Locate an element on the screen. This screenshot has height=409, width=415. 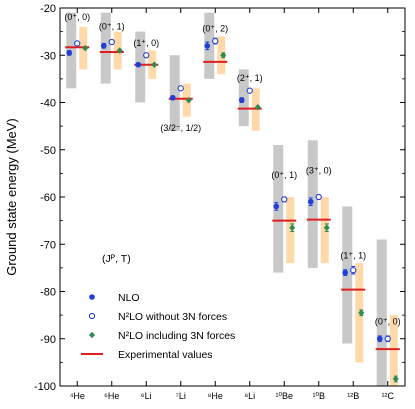
legend-label: N²LO including 3N forces is located at coordinates (176, 336).